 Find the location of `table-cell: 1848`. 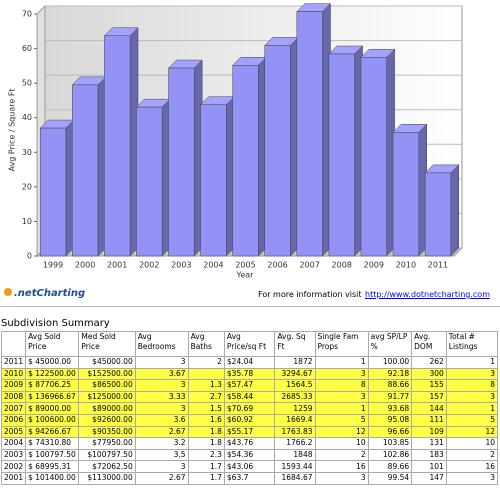

table-cell: 1848 is located at coordinates (295, 455).